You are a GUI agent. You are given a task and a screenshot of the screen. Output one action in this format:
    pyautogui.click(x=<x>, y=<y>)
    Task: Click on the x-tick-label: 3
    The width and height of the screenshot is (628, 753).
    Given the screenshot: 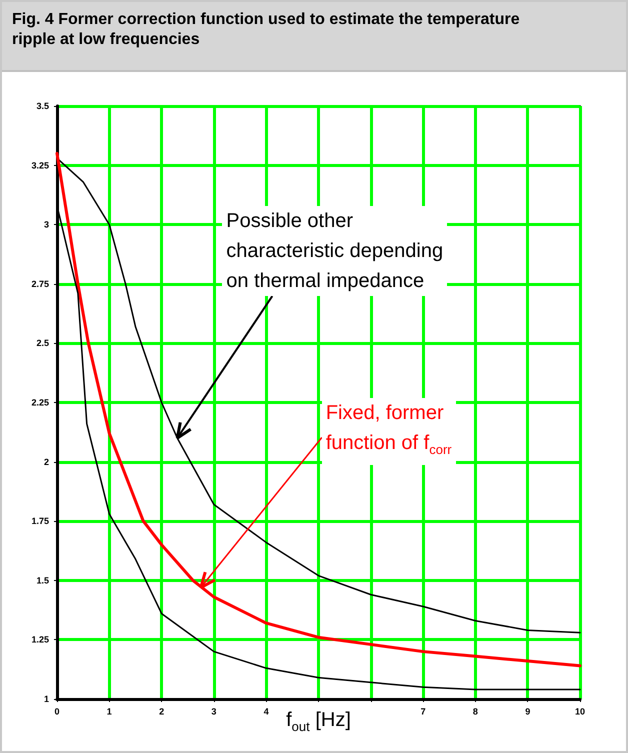 What is the action you would take?
    pyautogui.click(x=213, y=711)
    